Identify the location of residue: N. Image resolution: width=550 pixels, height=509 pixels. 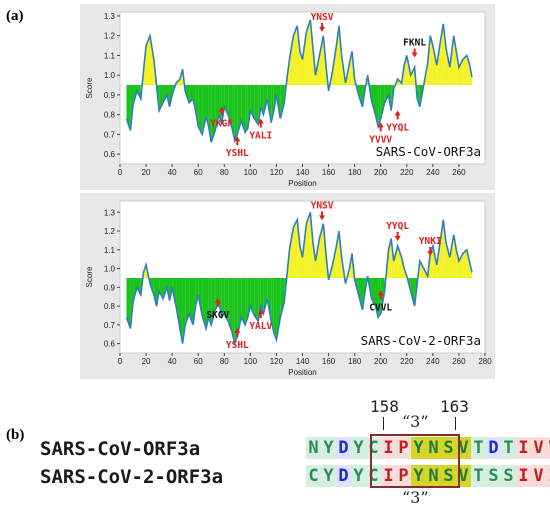
(433, 448).